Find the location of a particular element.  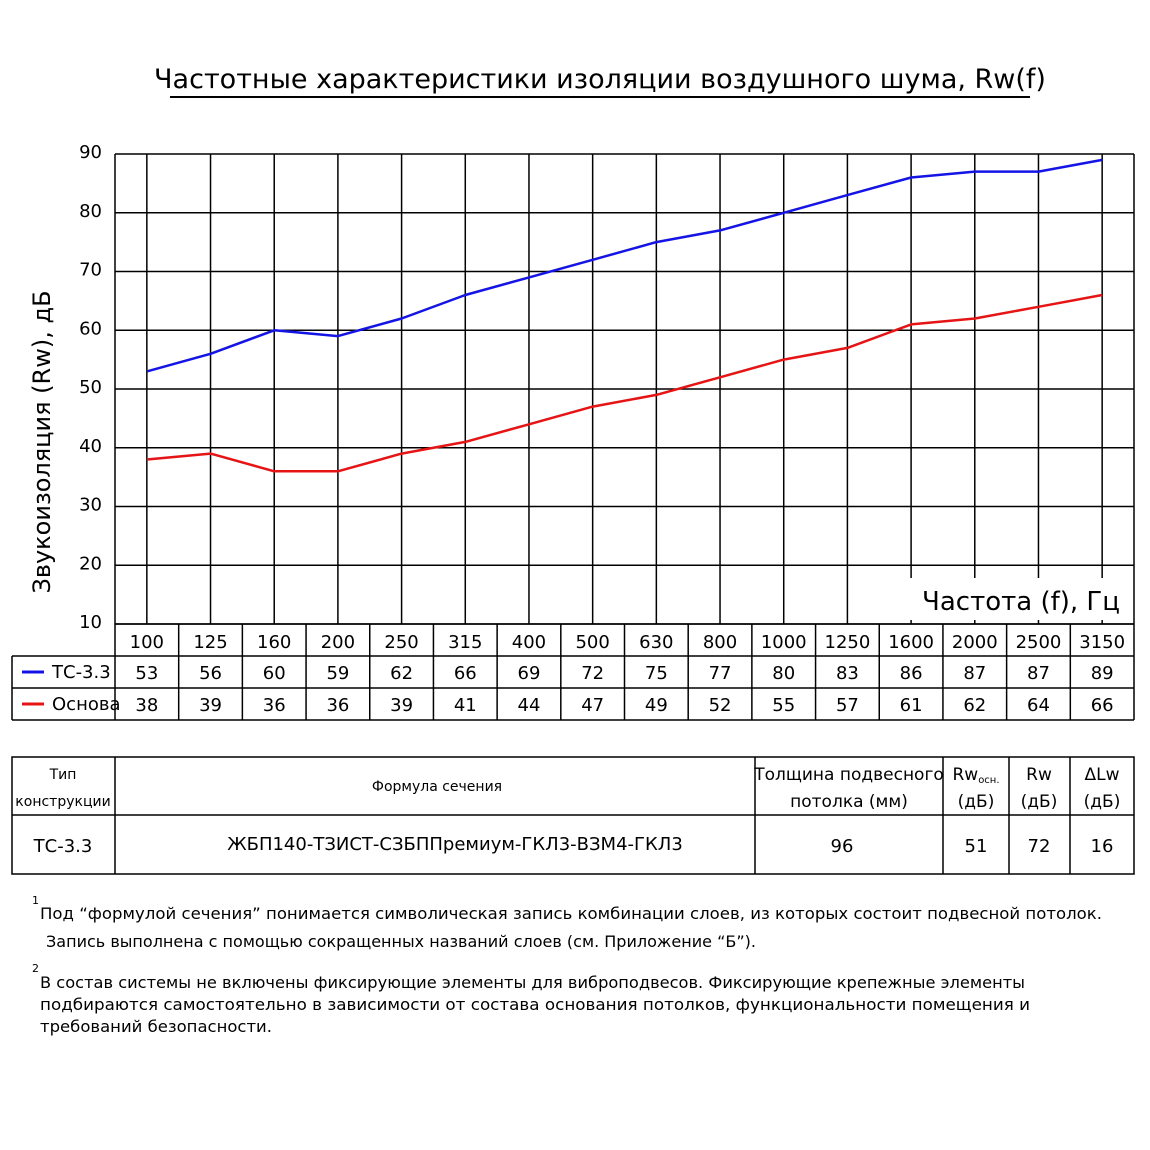

header-formula: Формула сечения is located at coordinates (437, 787).